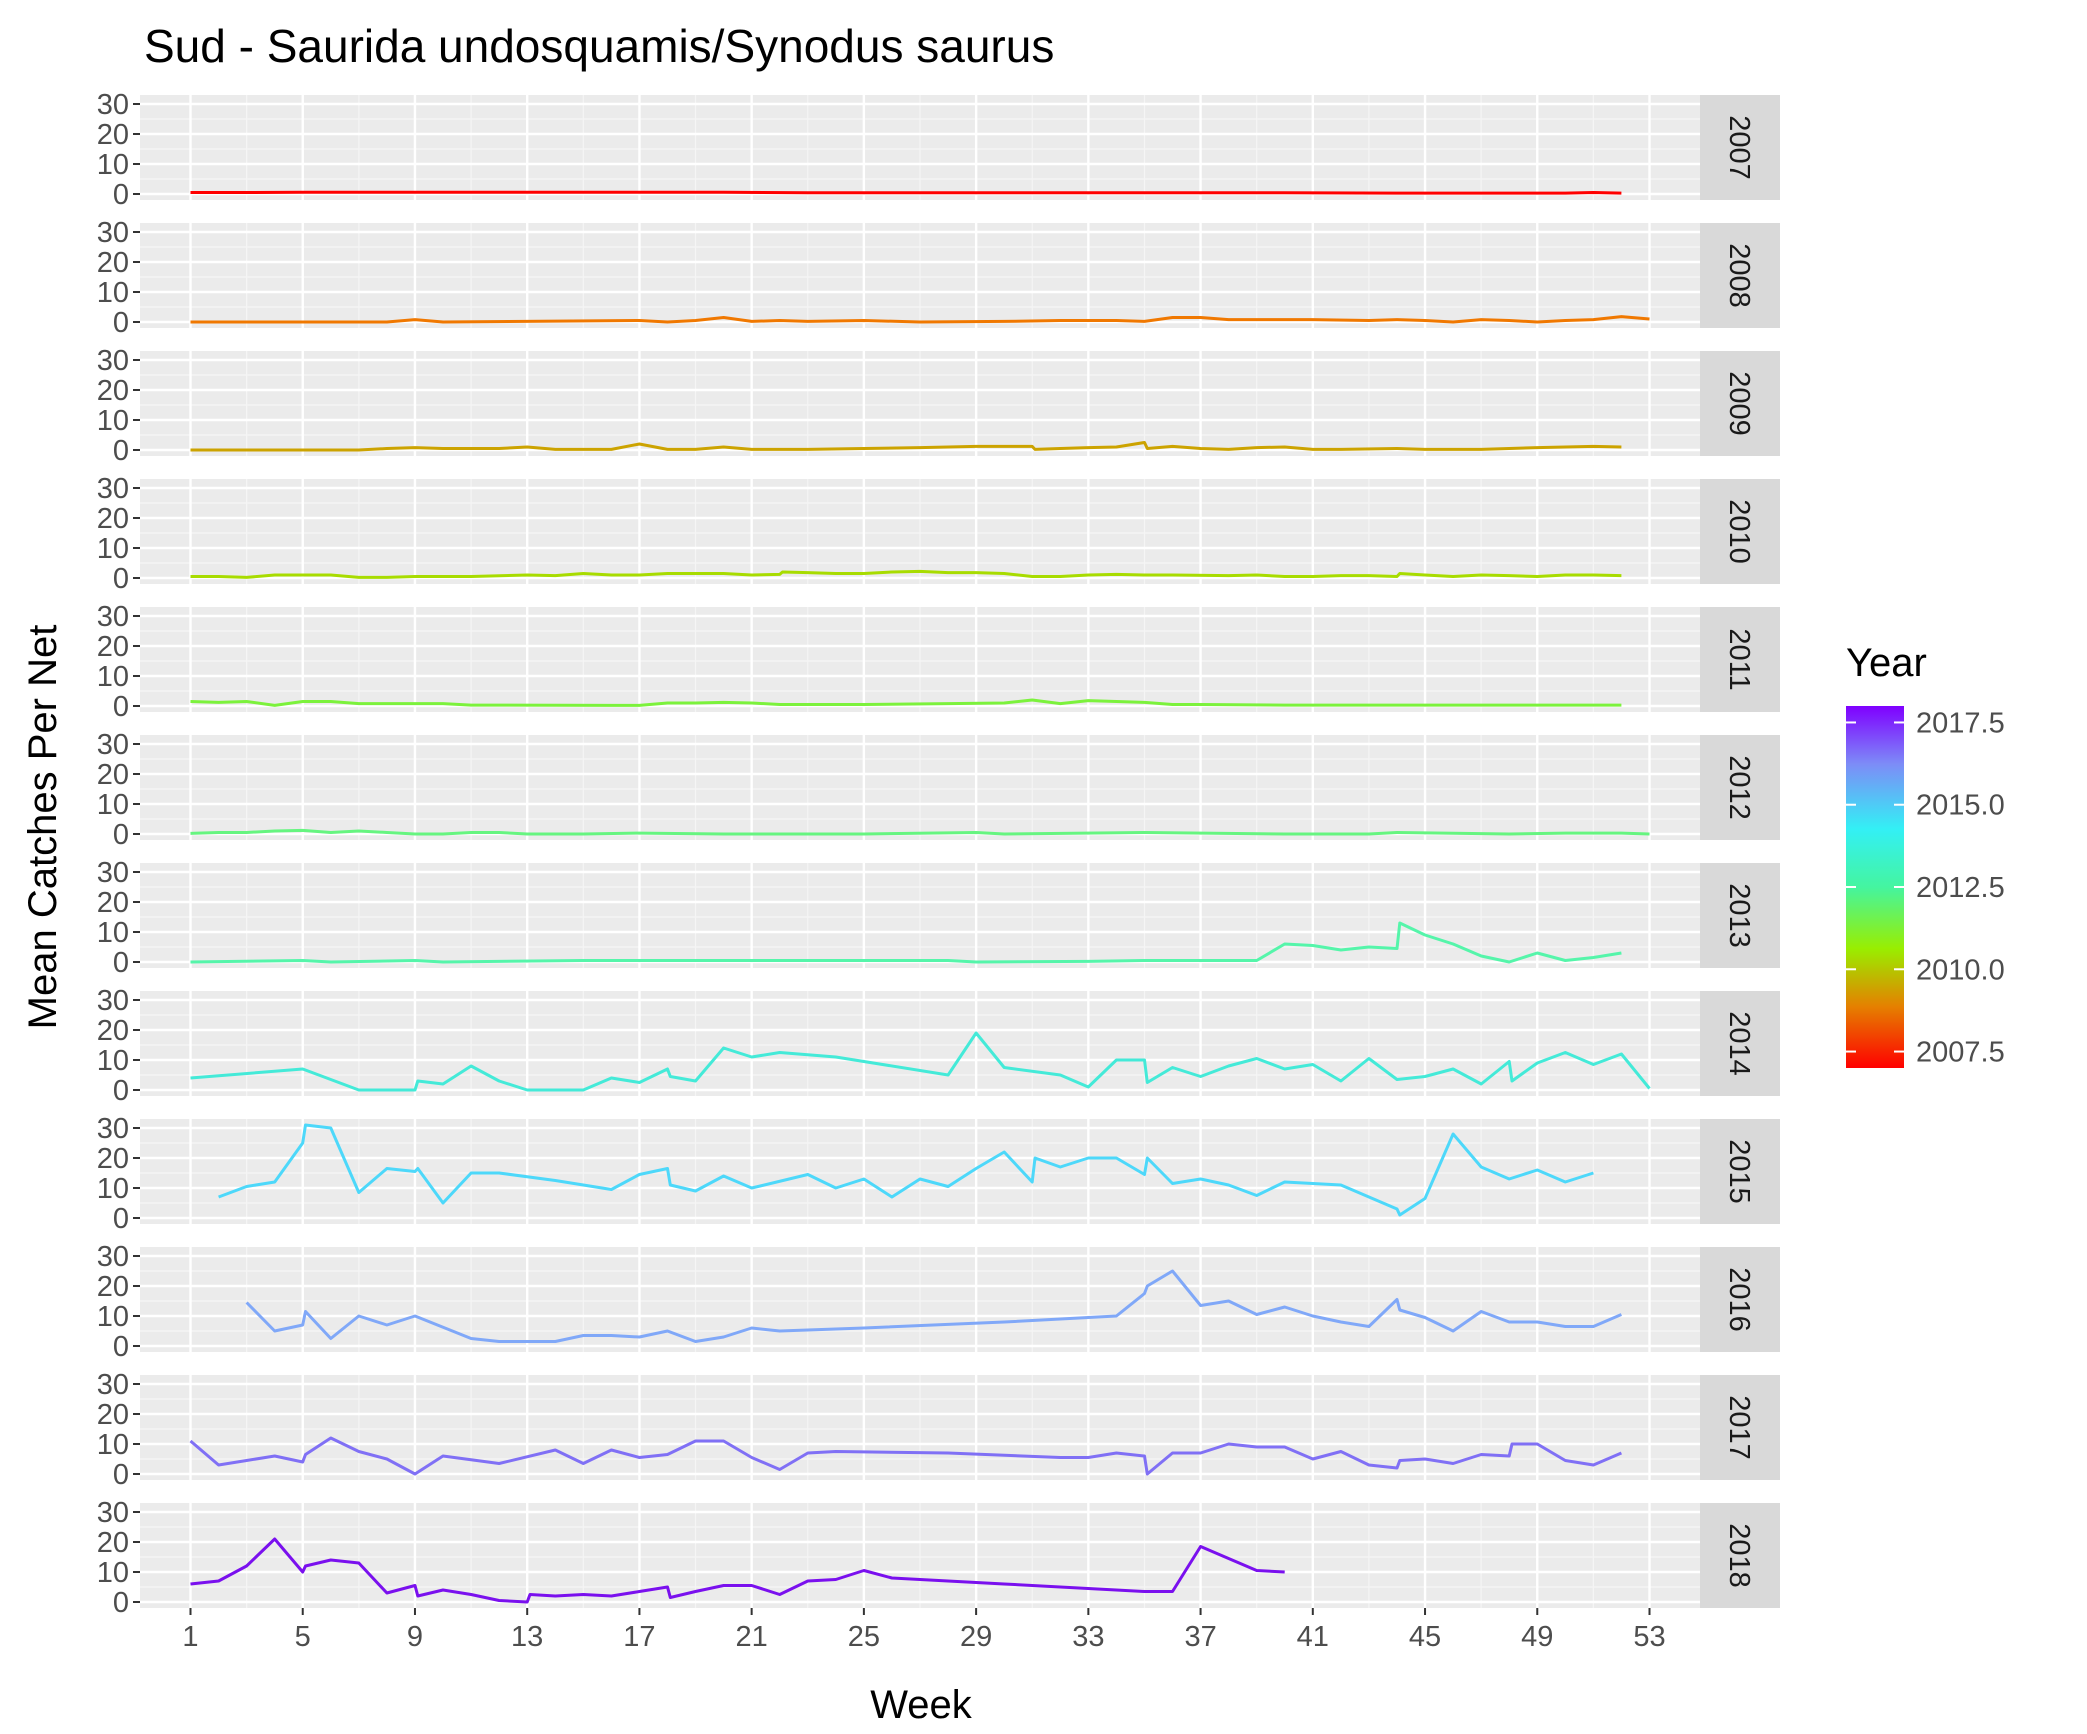 This screenshot has height=1734, width=2087. I want to click on series-line-2010, so click(906, 574).